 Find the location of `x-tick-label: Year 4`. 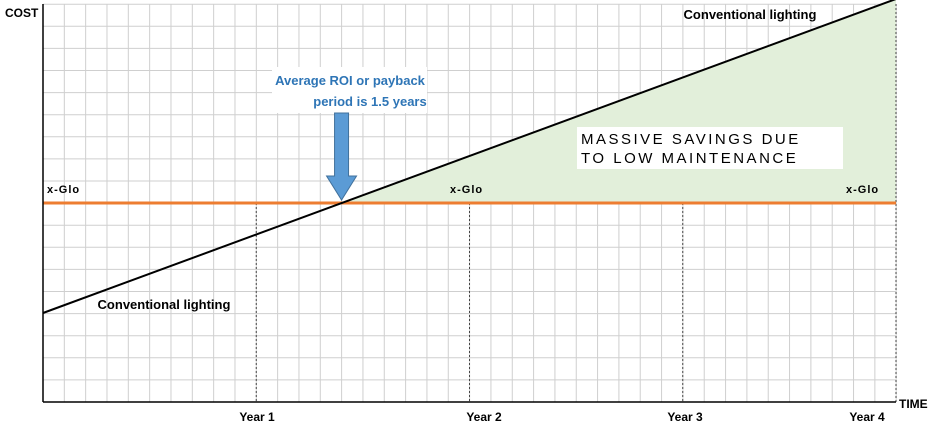

x-tick-label: Year 4 is located at coordinates (867, 417).